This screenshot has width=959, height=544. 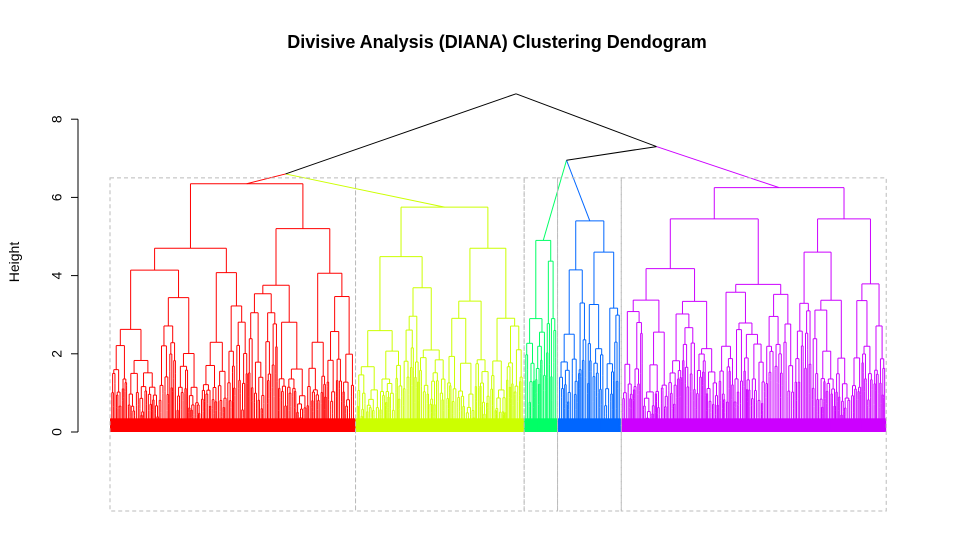 I want to click on y-axis-label: Height, so click(x=14, y=262).